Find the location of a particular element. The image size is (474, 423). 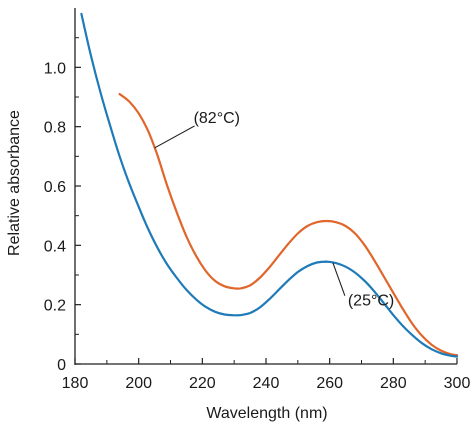

x-tick-label: 280 is located at coordinates (393, 383).